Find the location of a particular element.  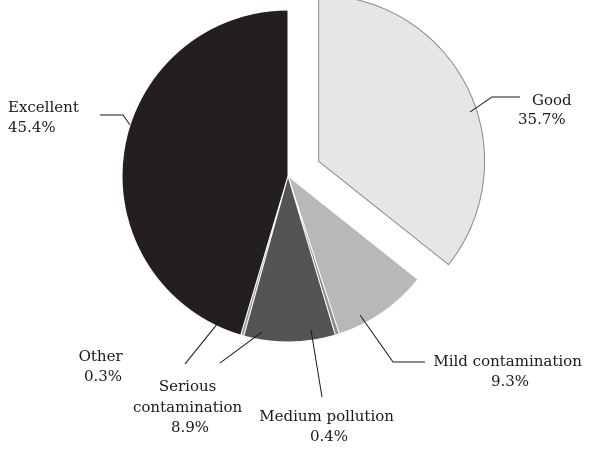

label-mild-name: Mild contamination is located at coordinates (507, 361).